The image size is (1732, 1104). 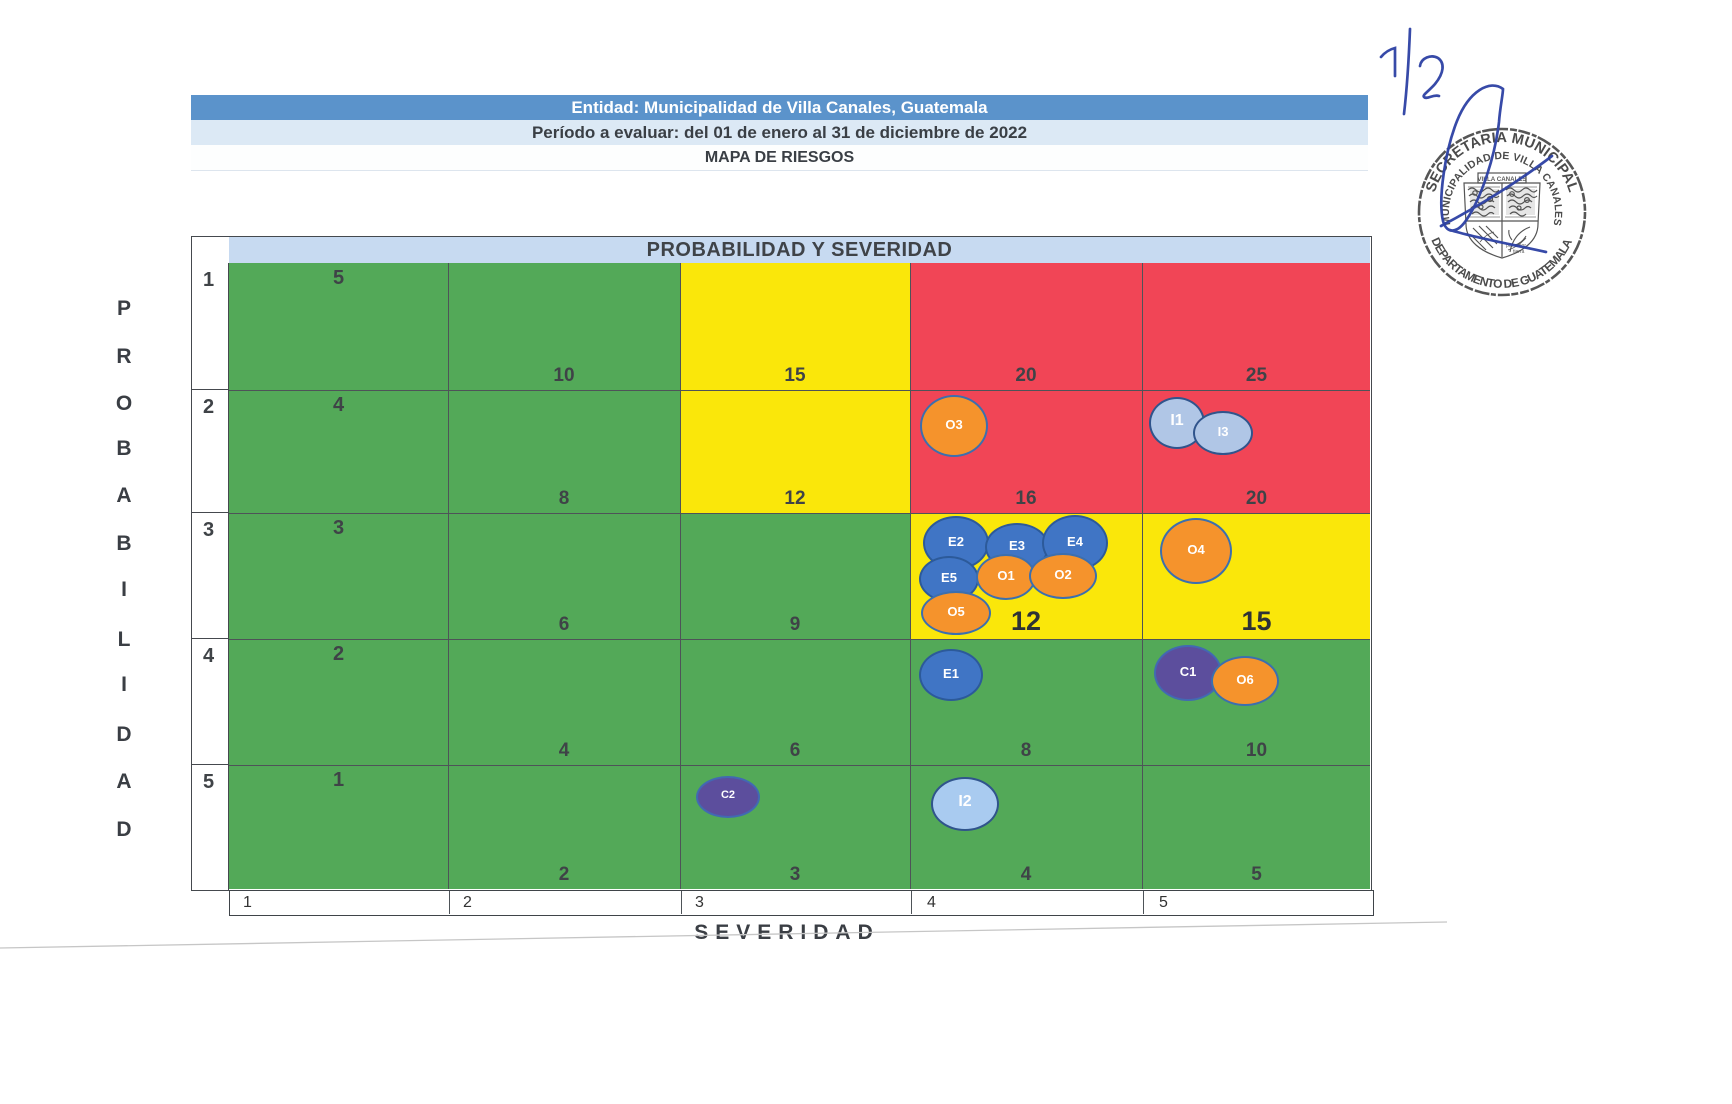 What do you see at coordinates (1501, 179) in the screenshot?
I see `svg-text: VILLA CANALES` at bounding box center [1501, 179].